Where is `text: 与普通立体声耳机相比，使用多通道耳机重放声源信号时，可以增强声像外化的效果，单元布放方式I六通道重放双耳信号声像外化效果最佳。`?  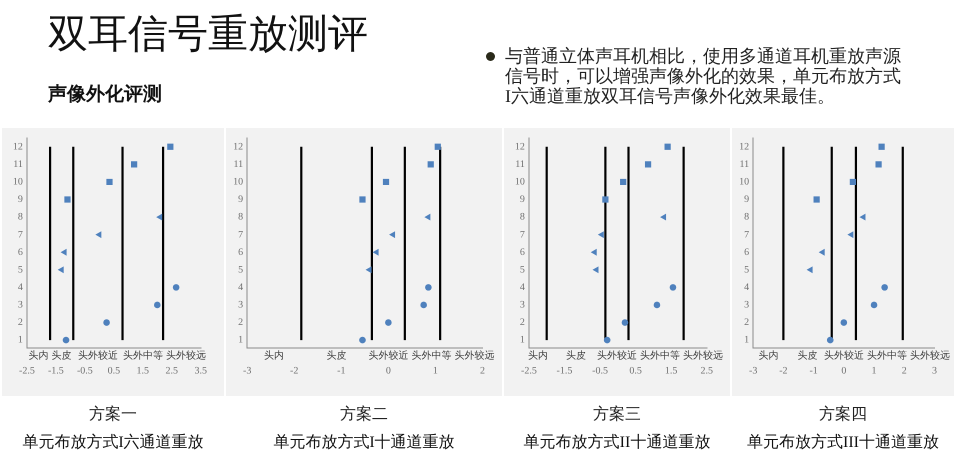
text: 与普通立体声耳机相比，使用多通道耳机重放声源信号时，可以增强声像外化的效果，单元布放方式I六通道重放双耳信号声像外化效果最佳。 is located at coordinates (703, 76).